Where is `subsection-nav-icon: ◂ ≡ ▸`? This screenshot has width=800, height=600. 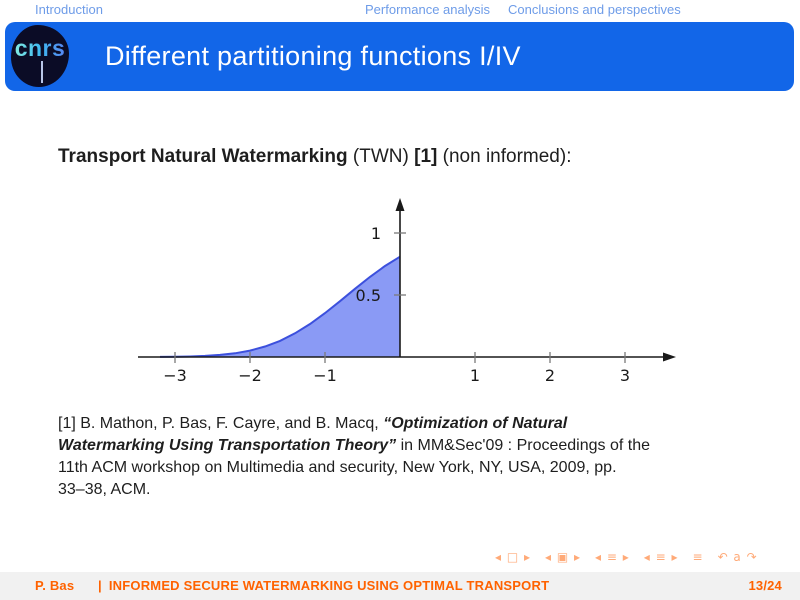
subsection-nav-icon: ◂ ≡ ▸ is located at coordinates (661, 557).